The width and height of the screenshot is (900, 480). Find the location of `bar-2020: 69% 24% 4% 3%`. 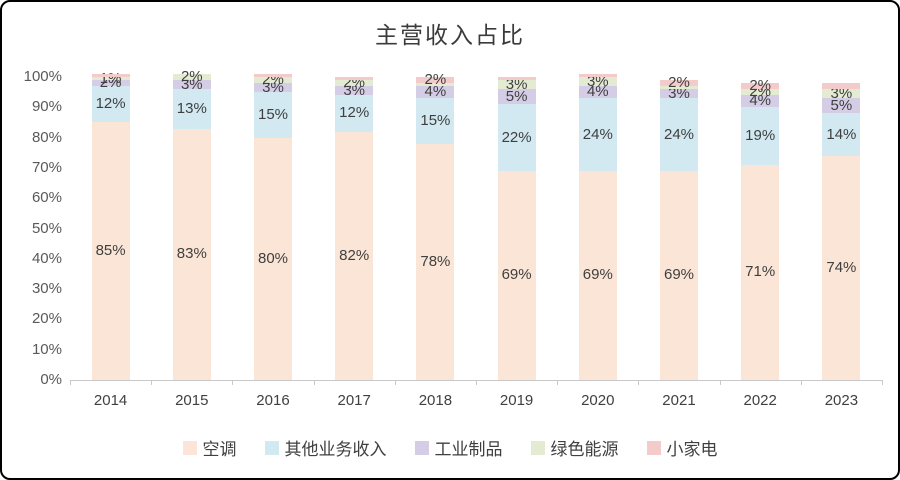

bar-2020: 69% 24% 4% 3% is located at coordinates (597, 226).